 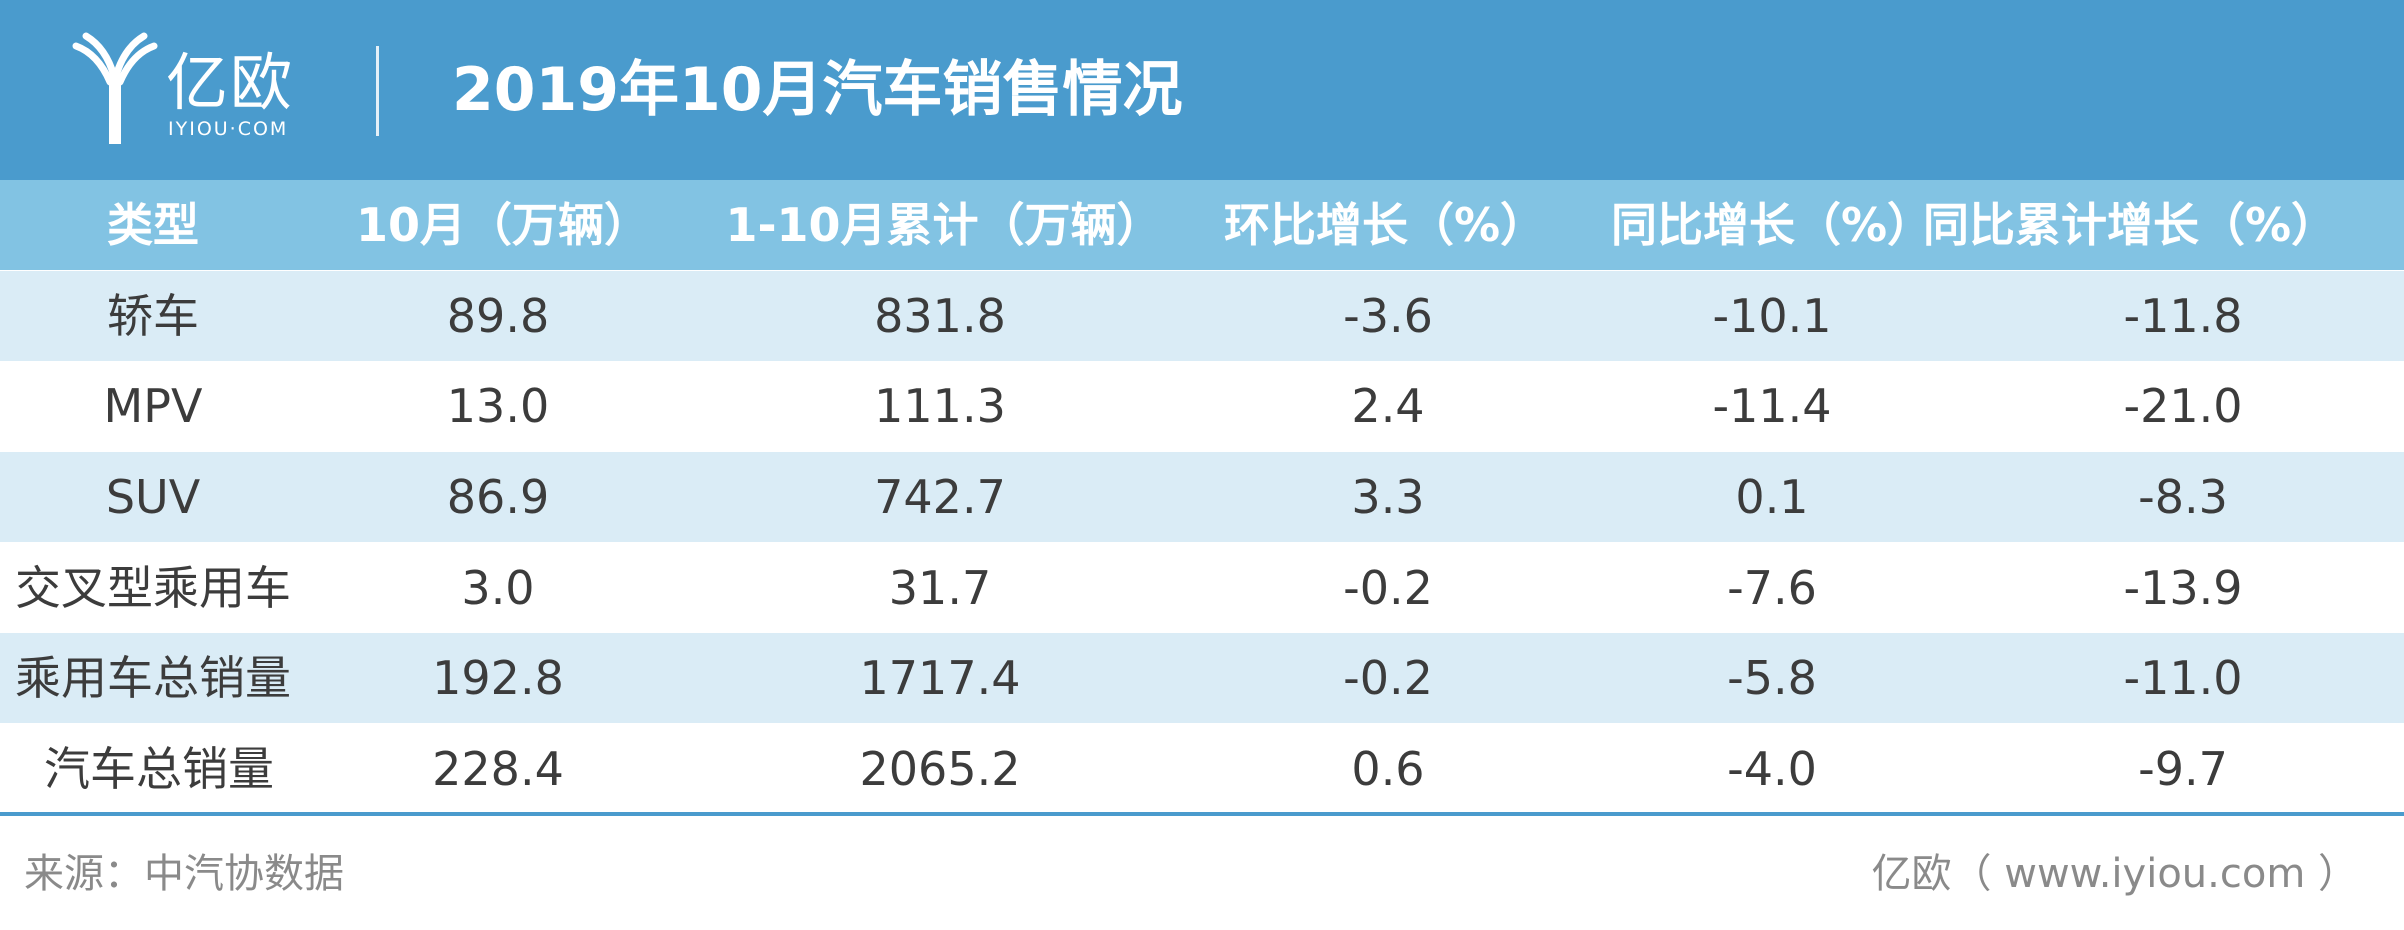 What do you see at coordinates (498, 316) in the screenshot?
I see `table-cell: 89.8` at bounding box center [498, 316].